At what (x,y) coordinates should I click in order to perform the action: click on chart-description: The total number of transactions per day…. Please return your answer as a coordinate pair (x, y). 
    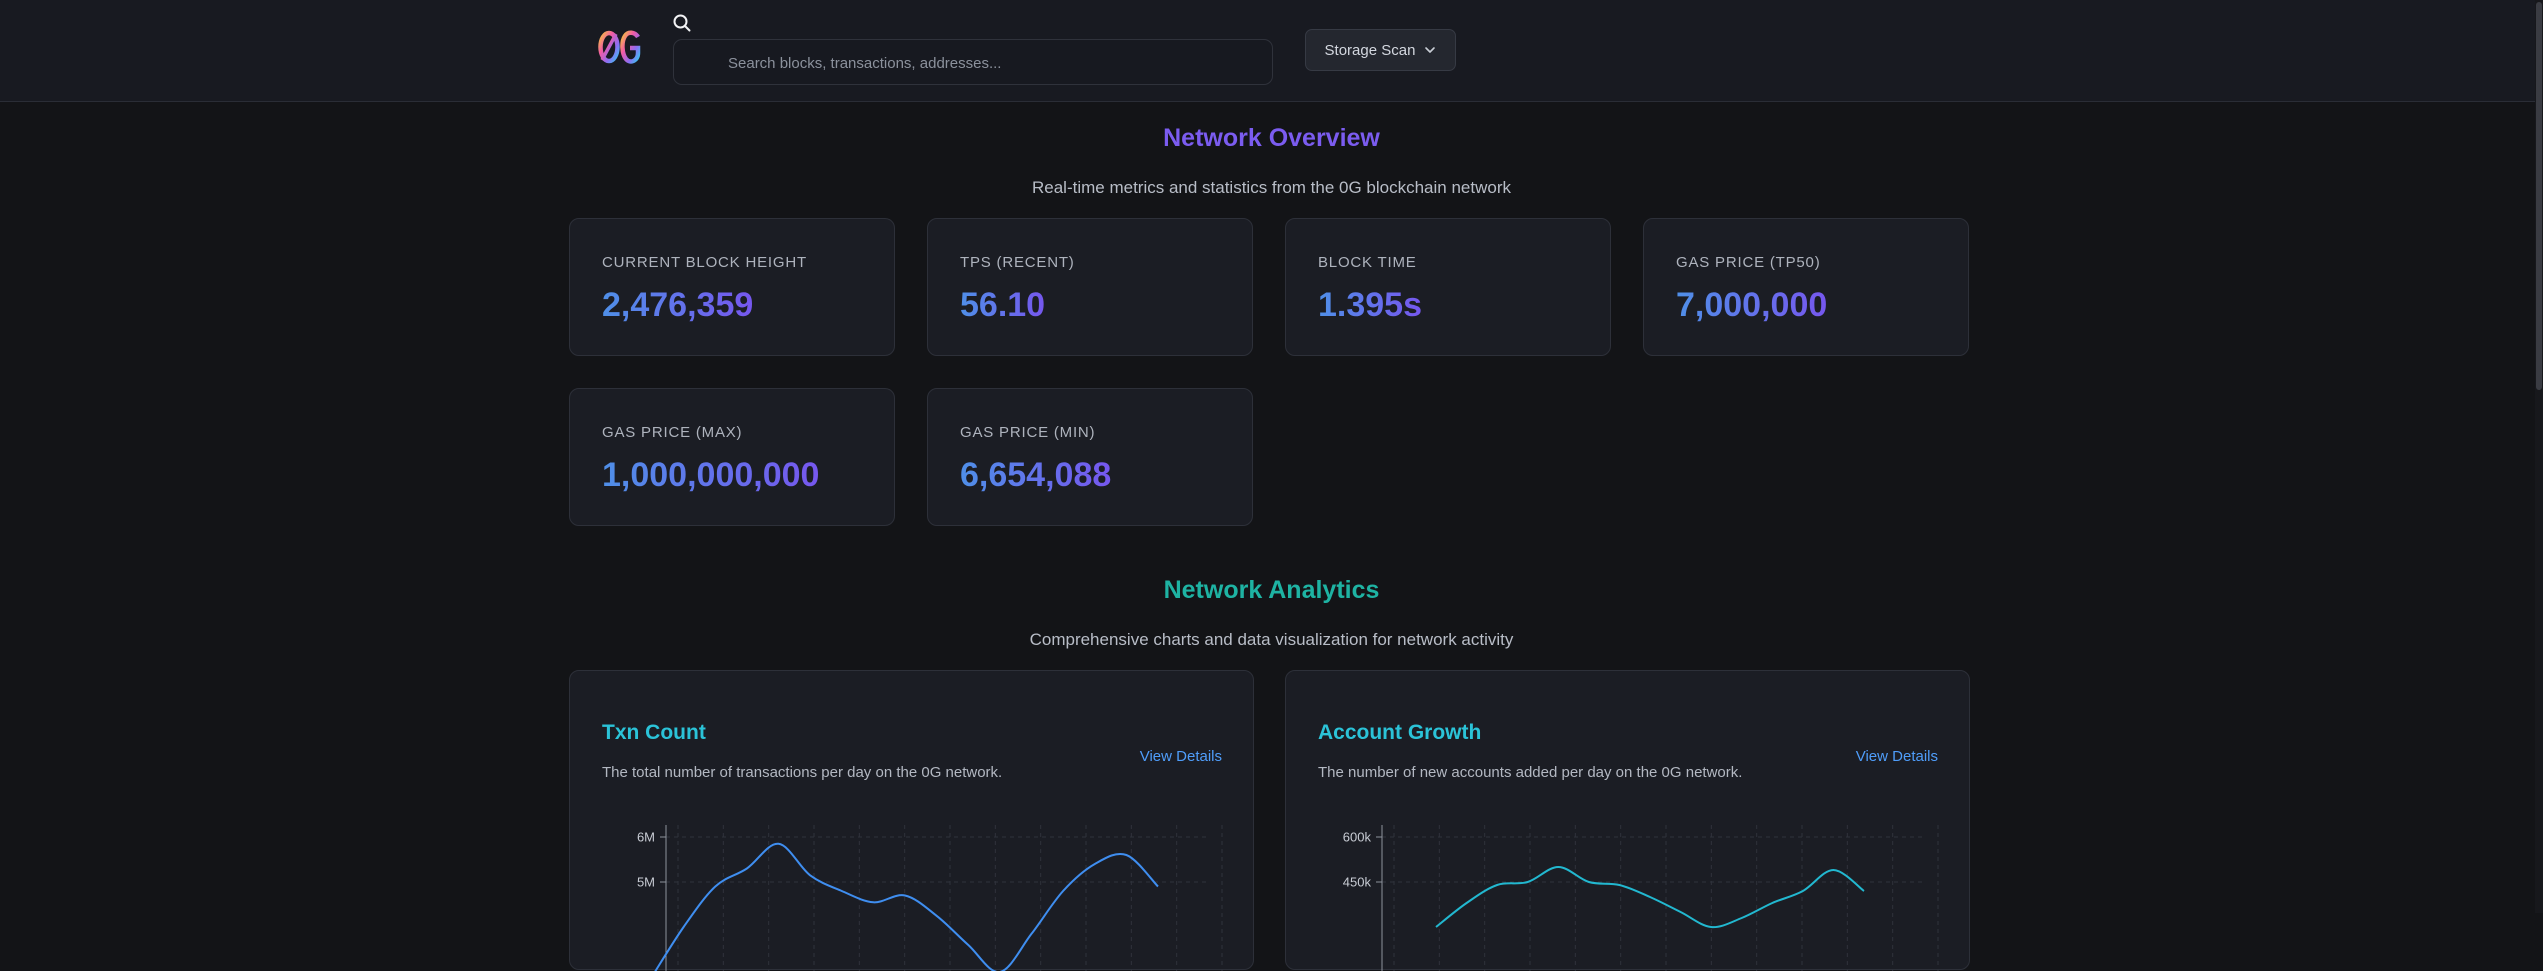
    Looking at the image, I should click on (802, 772).